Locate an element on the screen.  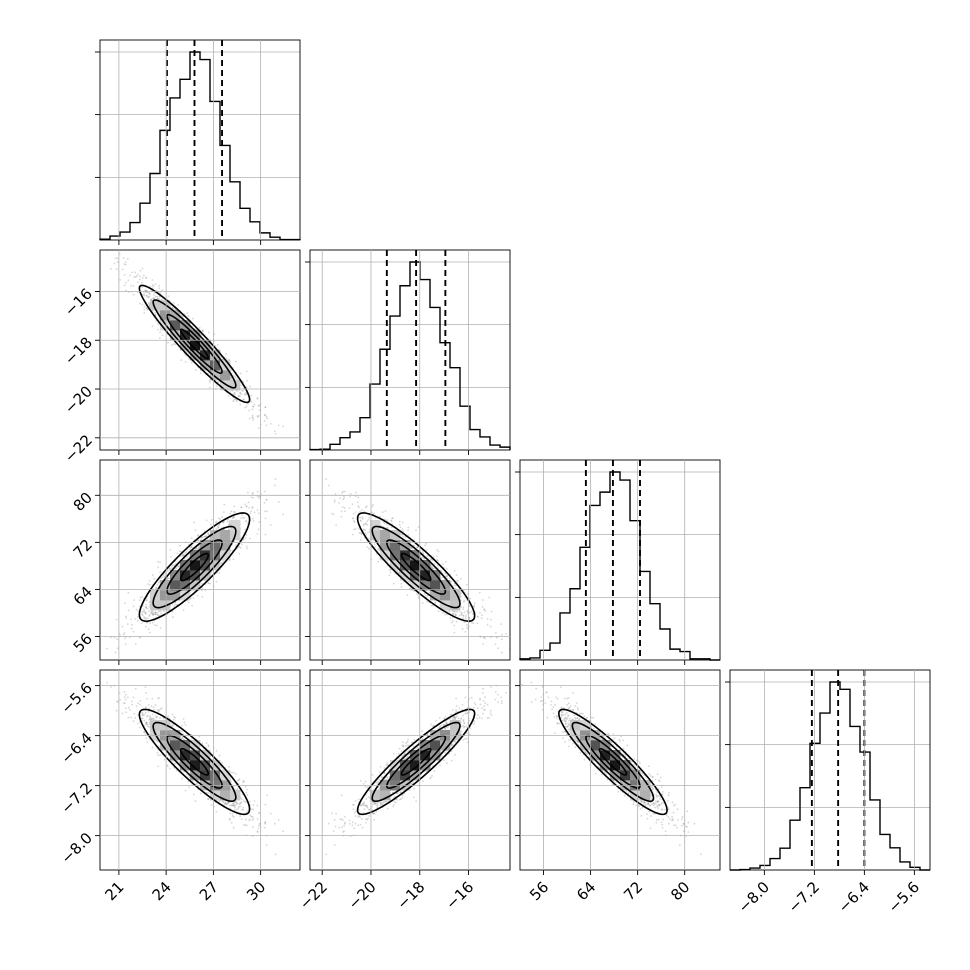
panel-frame is located at coordinates (410, 350).